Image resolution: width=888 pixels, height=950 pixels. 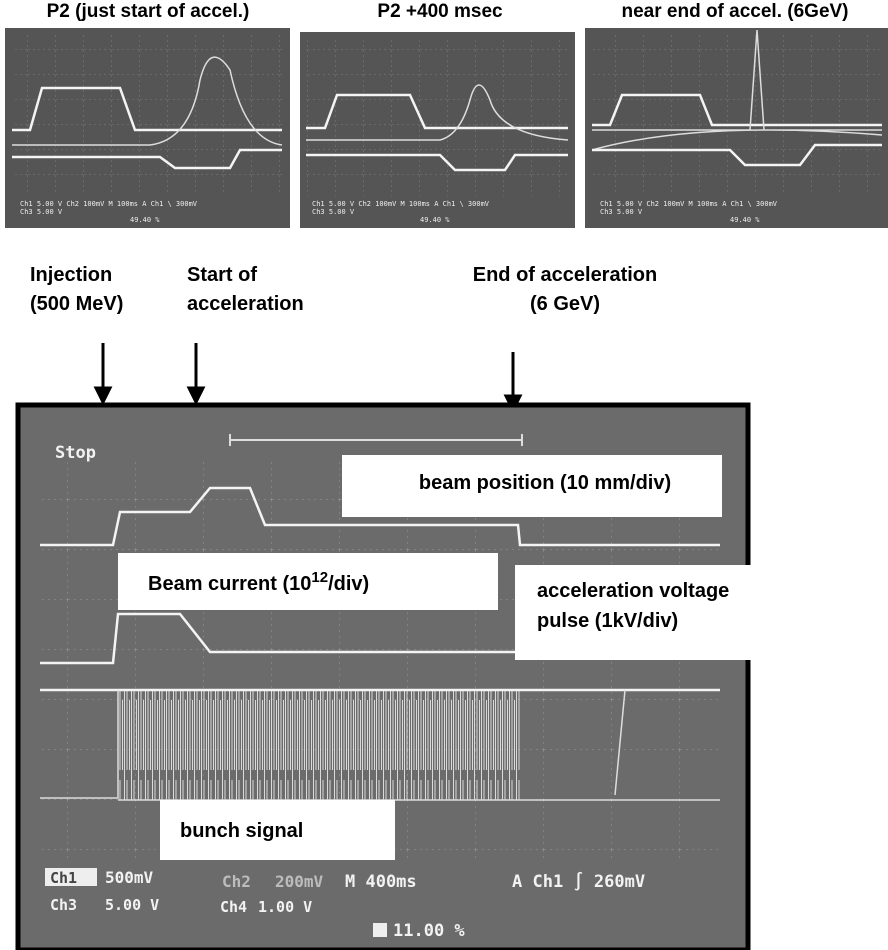 I want to click on event-label: End of acceleration, so click(x=565, y=275).